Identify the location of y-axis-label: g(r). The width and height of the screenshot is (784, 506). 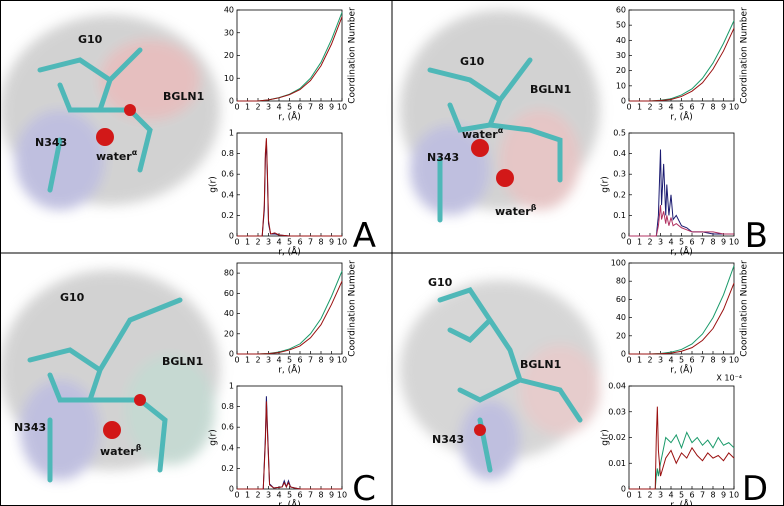
(214, 184).